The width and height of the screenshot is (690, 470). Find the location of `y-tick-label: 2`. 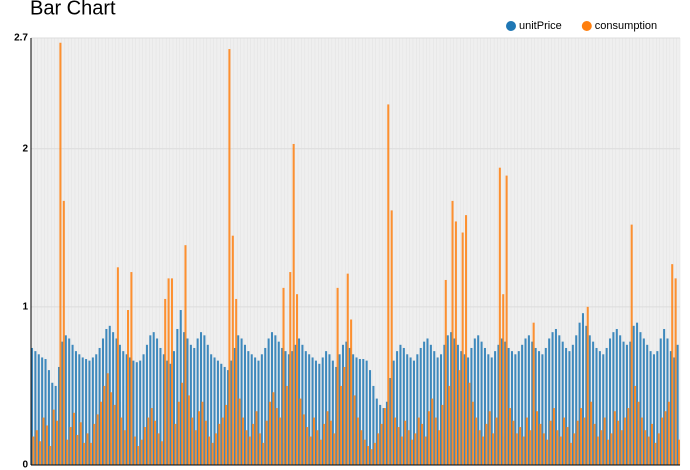

y-tick-label: 2 is located at coordinates (25, 148).